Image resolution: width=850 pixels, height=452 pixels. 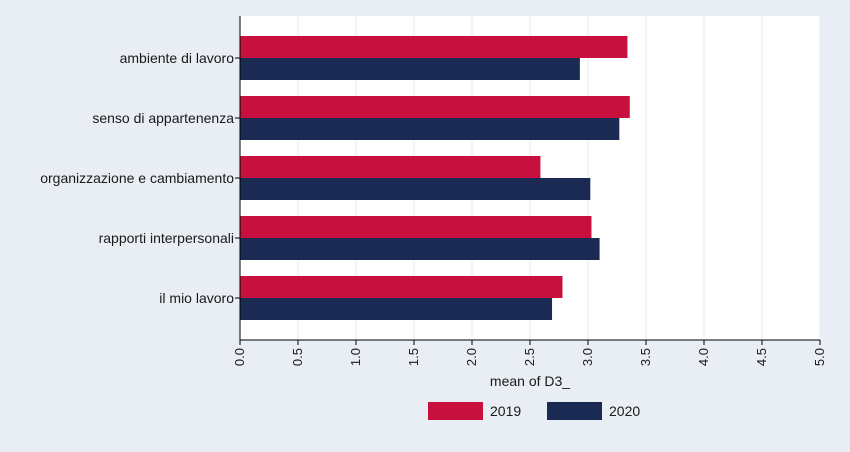 What do you see at coordinates (239, 357) in the screenshot?
I see `x-tick-label: 0.0` at bounding box center [239, 357].